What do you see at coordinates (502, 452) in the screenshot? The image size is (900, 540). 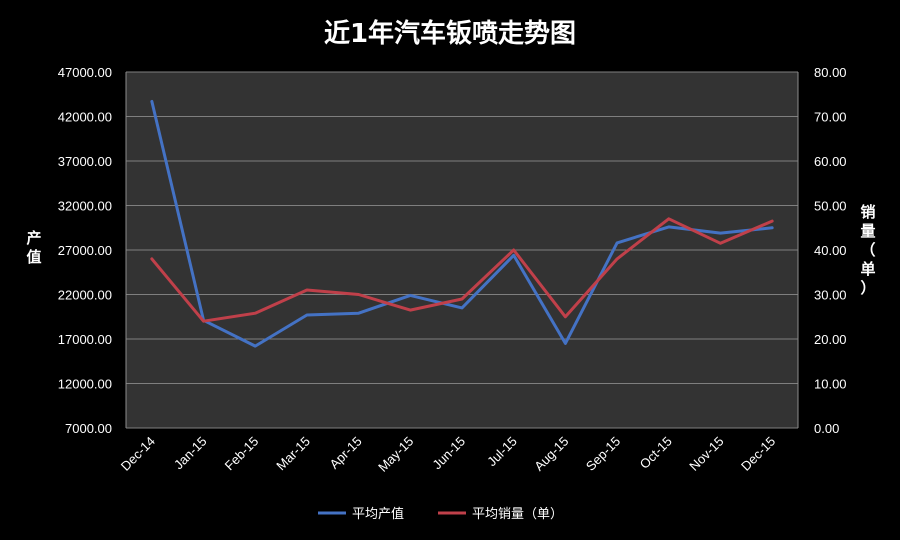 I see `x-tick-label: Jul-15` at bounding box center [502, 452].